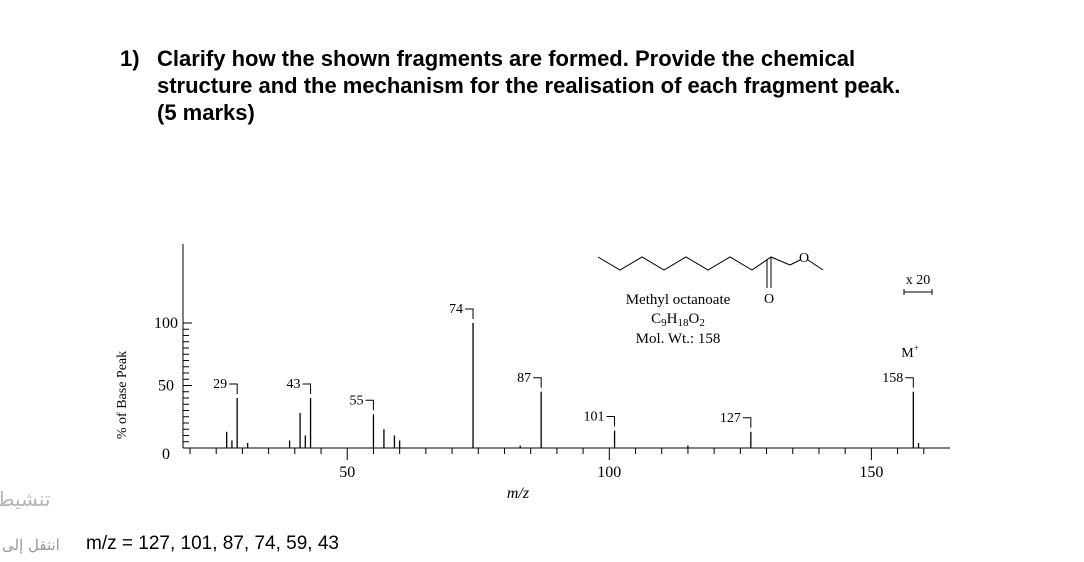 The width and height of the screenshot is (1084, 562). Describe the element at coordinates (347, 472) in the screenshot. I see `x-tick-label: 50` at that location.